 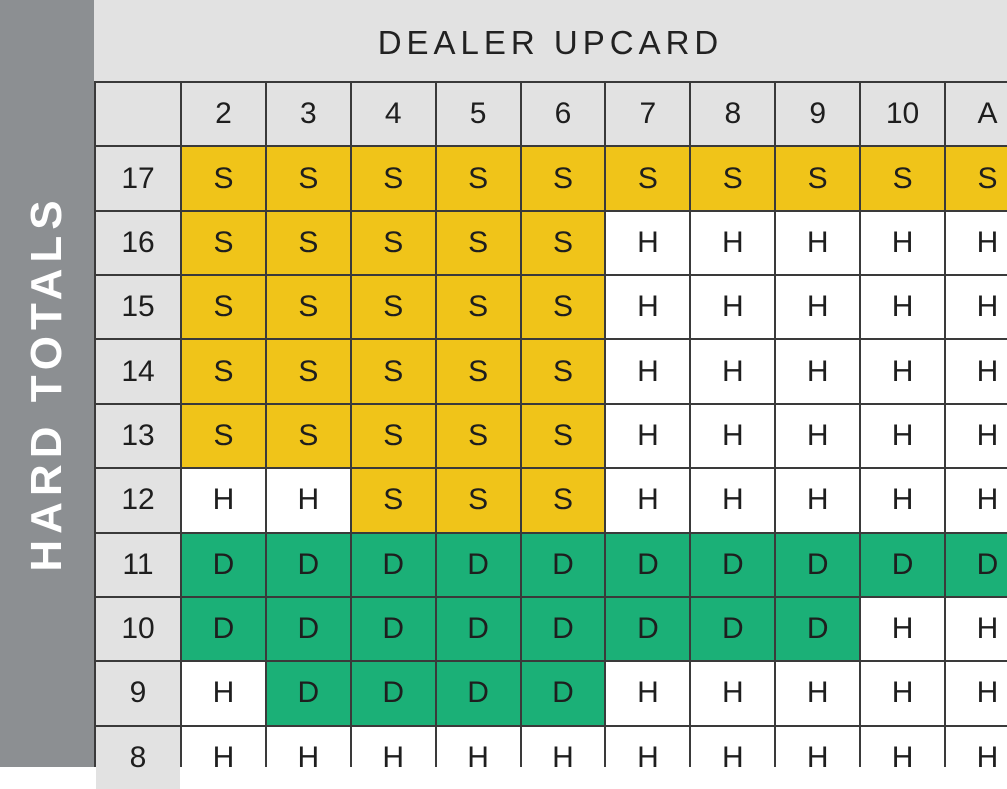 I want to click on column-header: 8, so click(x=733, y=114).